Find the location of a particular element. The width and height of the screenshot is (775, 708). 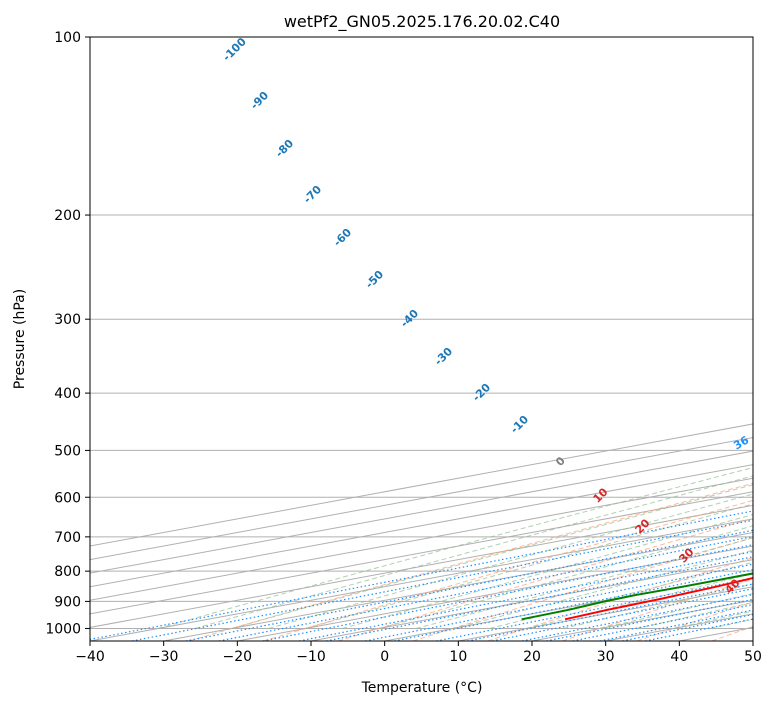

y-tick-label: 900 is located at coordinates (67, 602).